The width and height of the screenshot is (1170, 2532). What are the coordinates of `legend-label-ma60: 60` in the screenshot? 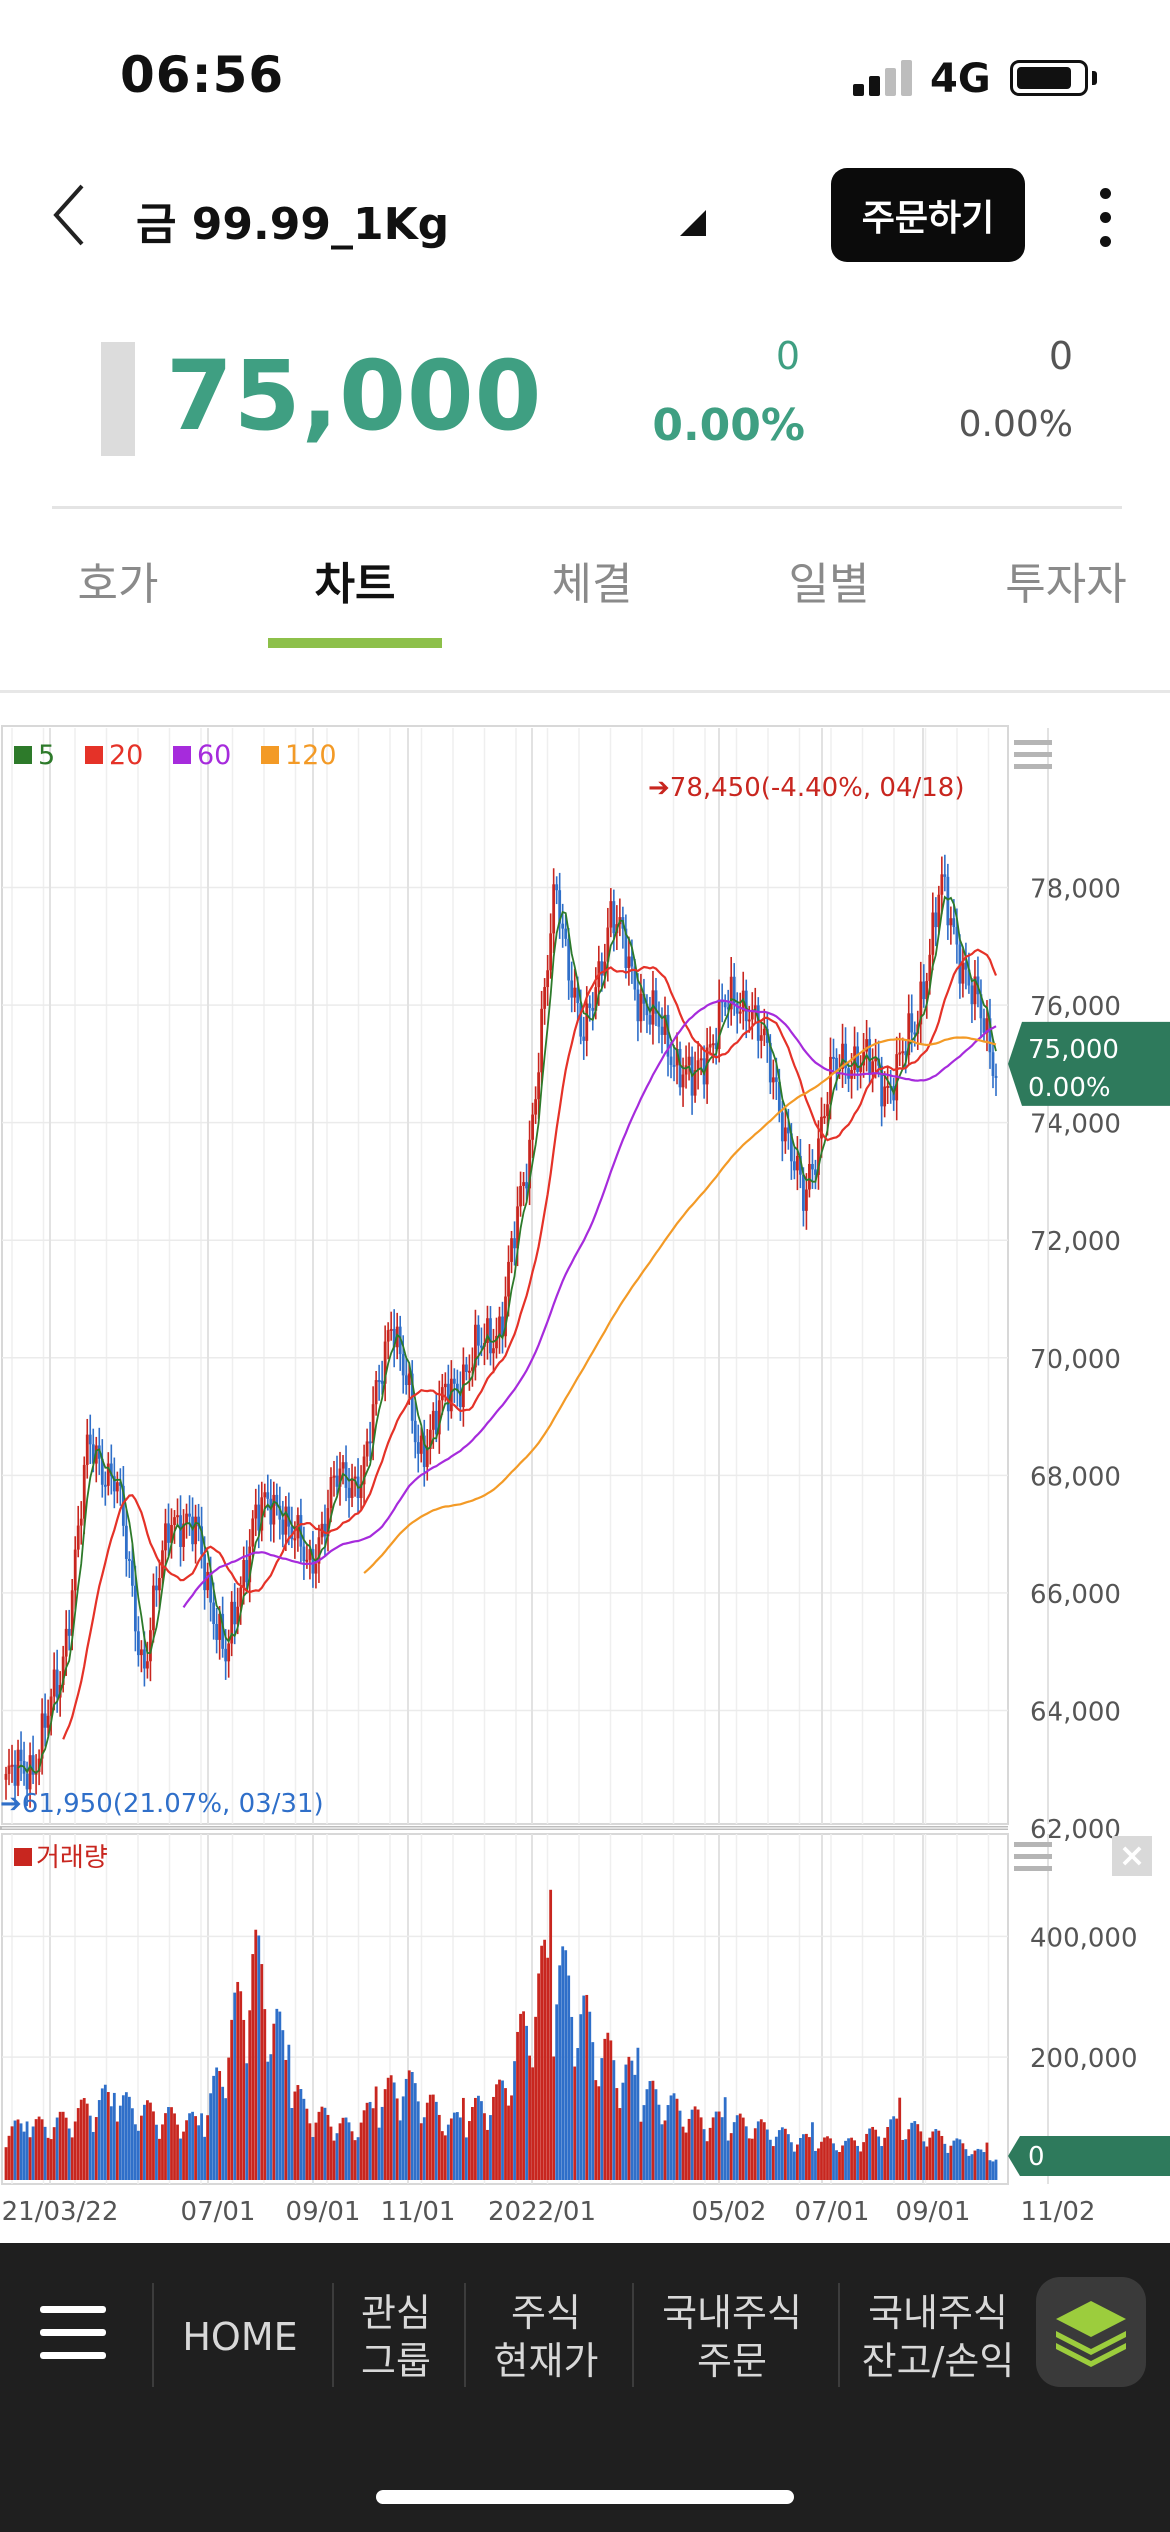 It's located at (214, 755).